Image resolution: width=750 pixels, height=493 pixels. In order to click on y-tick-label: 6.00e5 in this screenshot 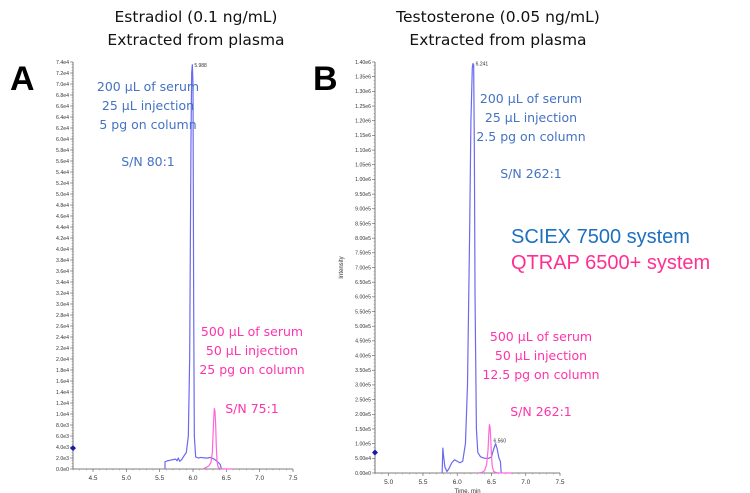, I will do `click(363, 298)`.